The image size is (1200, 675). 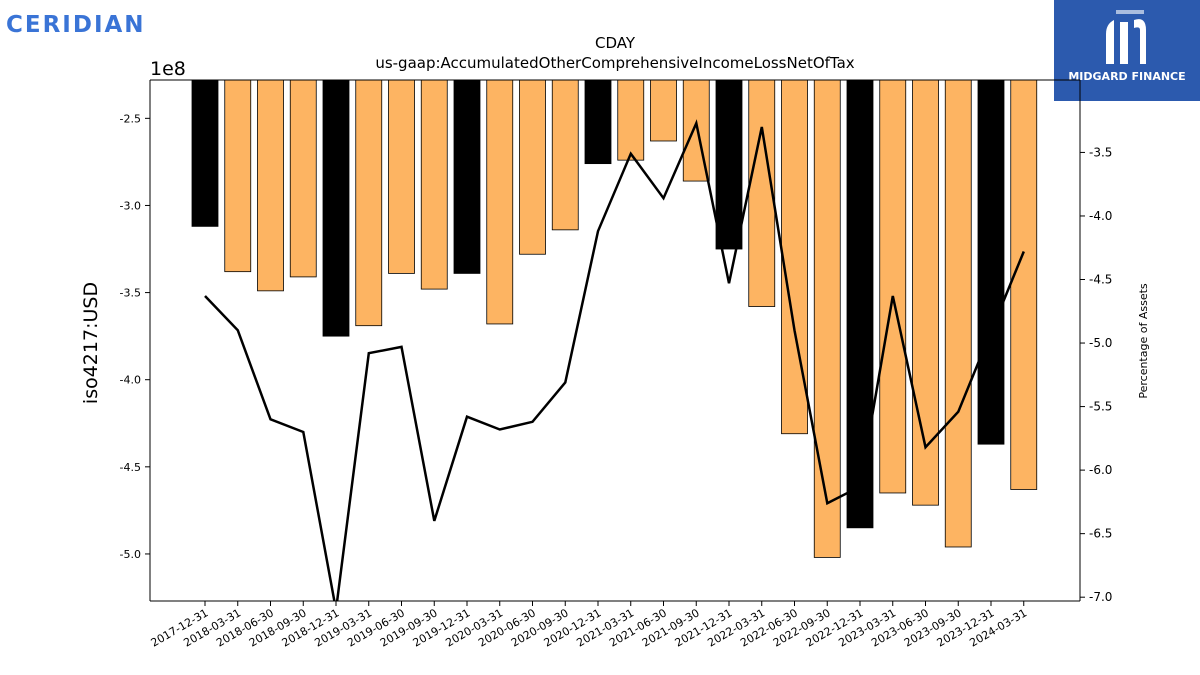 I want to click on y2-tick-label: -4.0, so click(x=1100, y=216).